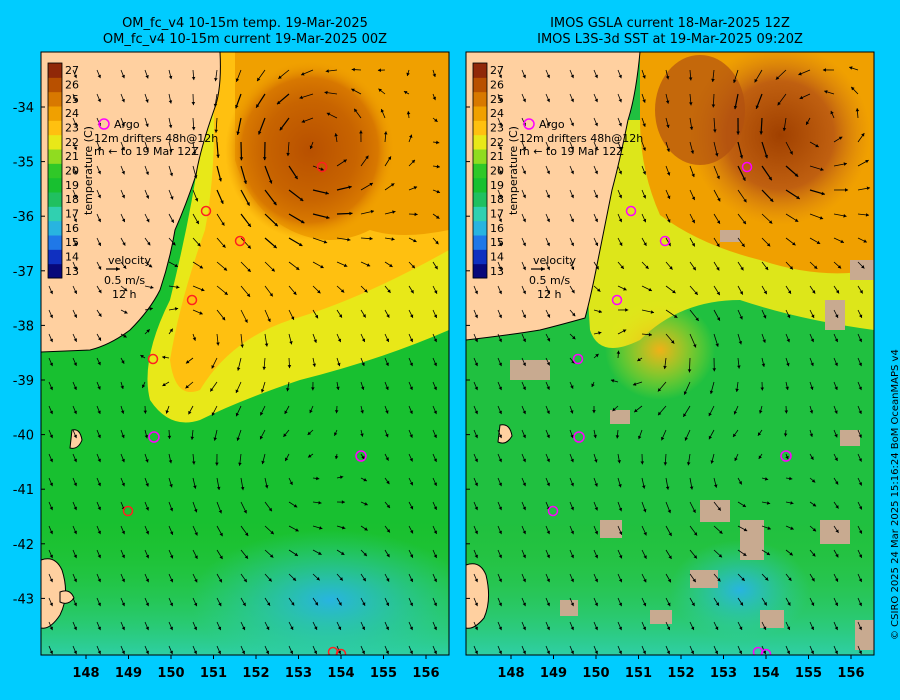  Describe the element at coordinates (497, 113) in the screenshot. I see `colorbar-tick-label: 24` at that location.